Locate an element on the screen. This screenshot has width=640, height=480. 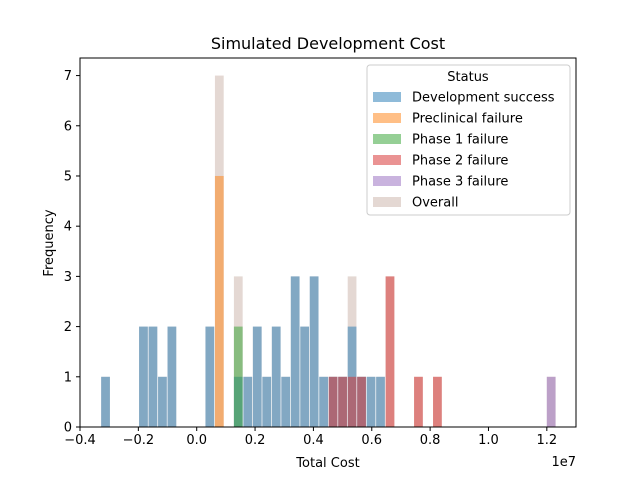
legend-swatch-development-success is located at coordinates (387, 97).